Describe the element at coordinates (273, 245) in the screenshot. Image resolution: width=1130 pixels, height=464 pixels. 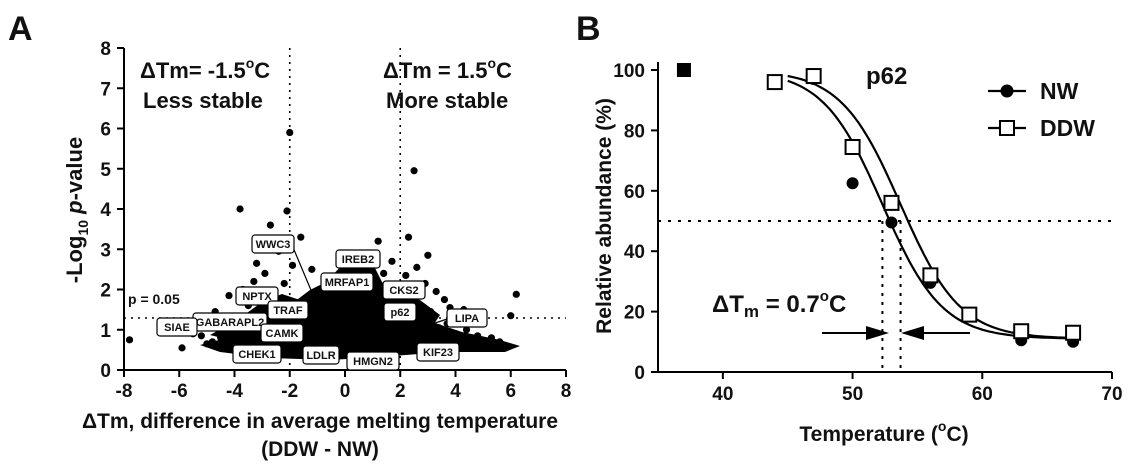
I see `svg-text: WWC3` at that location.